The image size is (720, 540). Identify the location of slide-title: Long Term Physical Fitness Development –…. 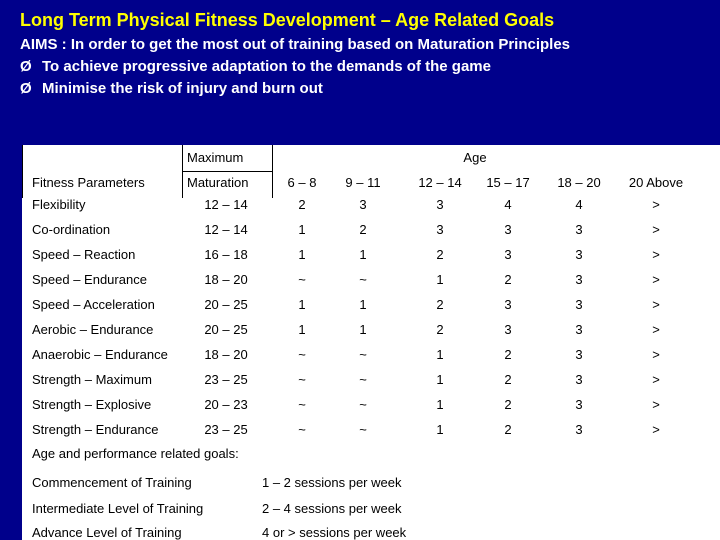
(287, 20).